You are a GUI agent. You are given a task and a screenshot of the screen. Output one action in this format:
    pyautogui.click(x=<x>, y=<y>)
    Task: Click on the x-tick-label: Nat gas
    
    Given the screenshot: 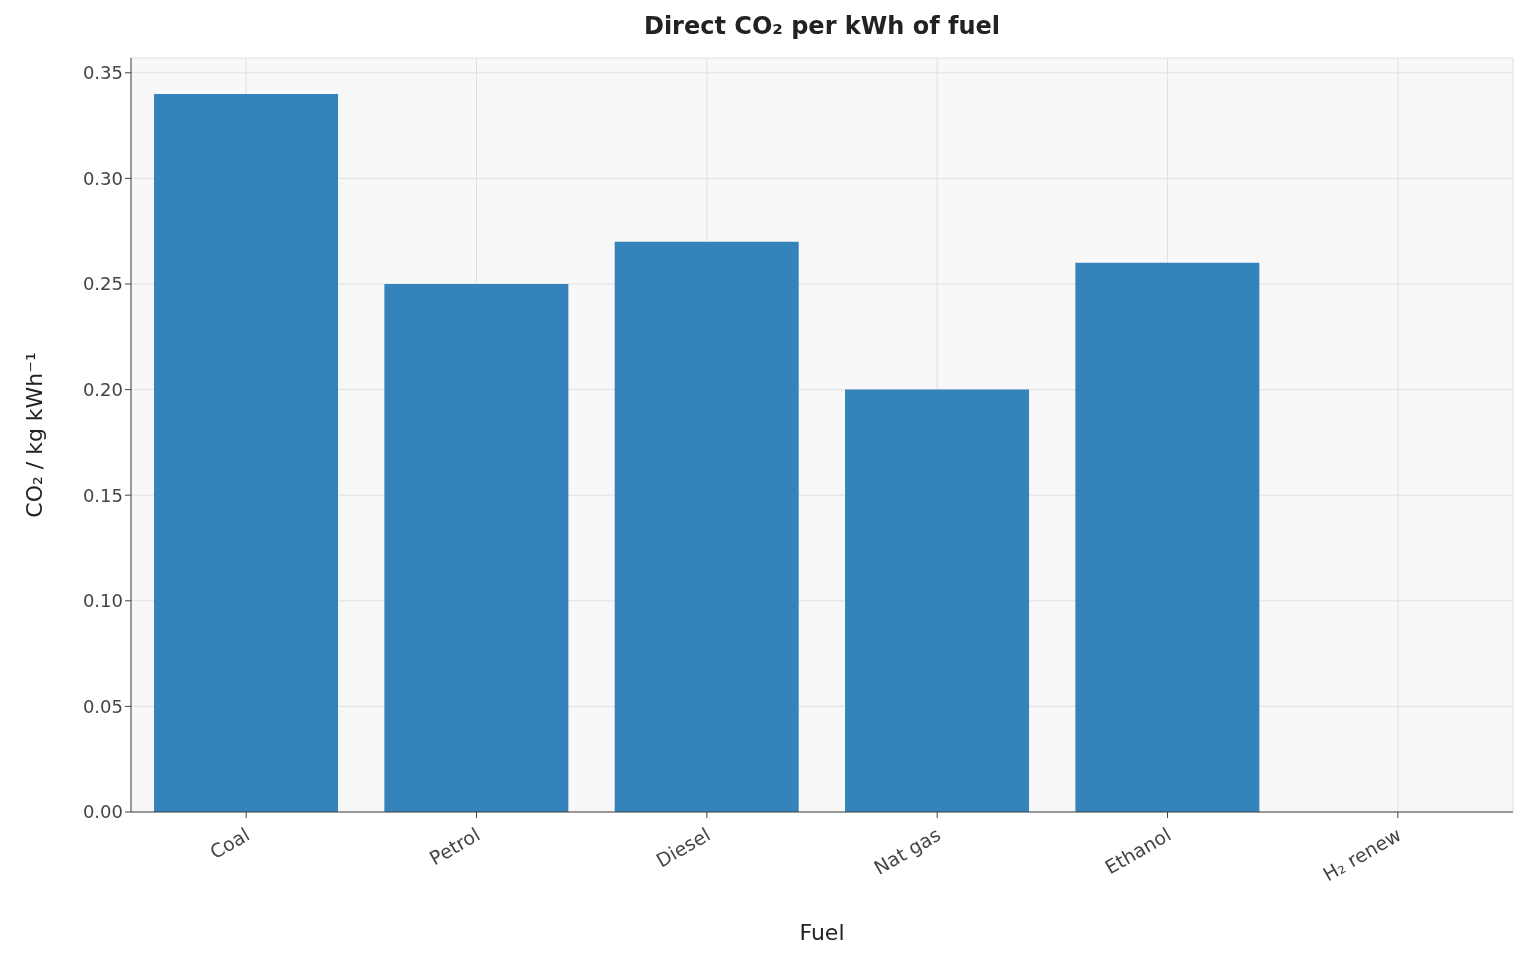 What is the action you would take?
    pyautogui.click(x=907, y=851)
    